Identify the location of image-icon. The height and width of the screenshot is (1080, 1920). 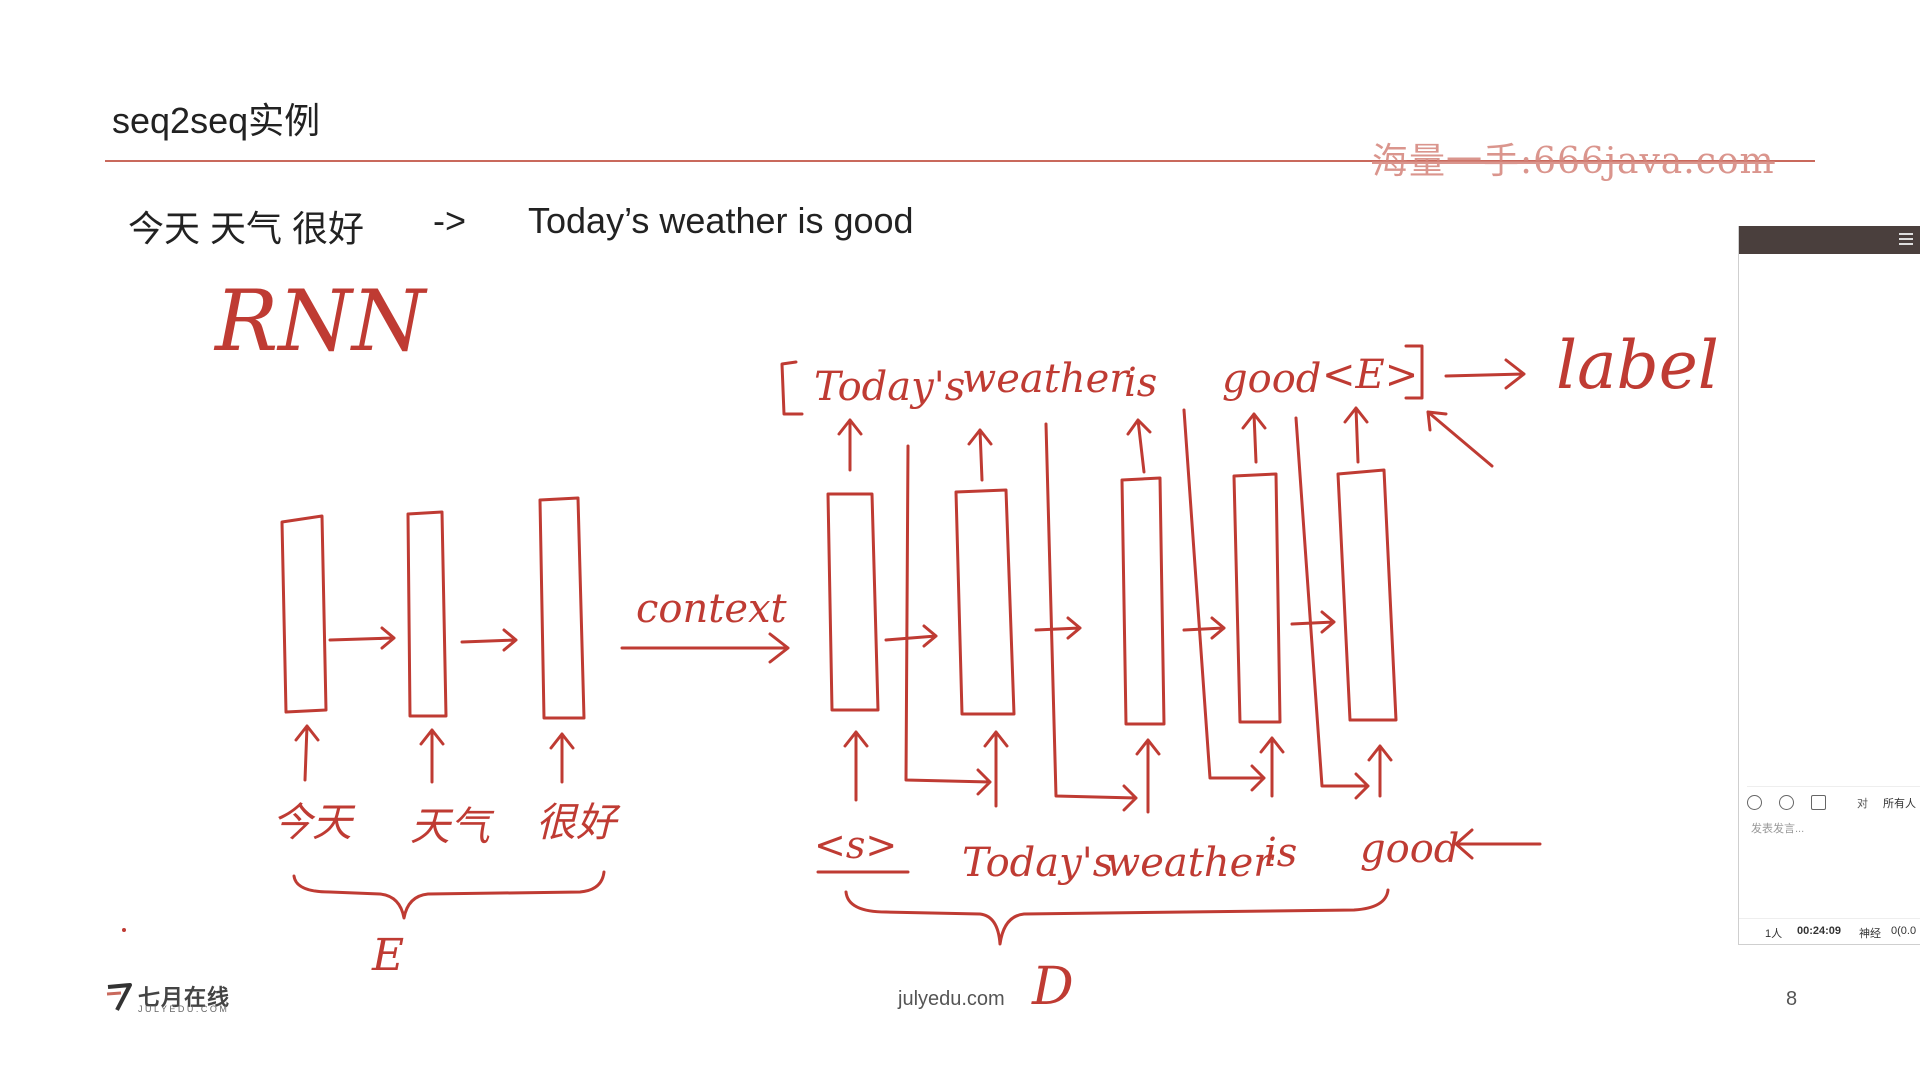
(1818, 802).